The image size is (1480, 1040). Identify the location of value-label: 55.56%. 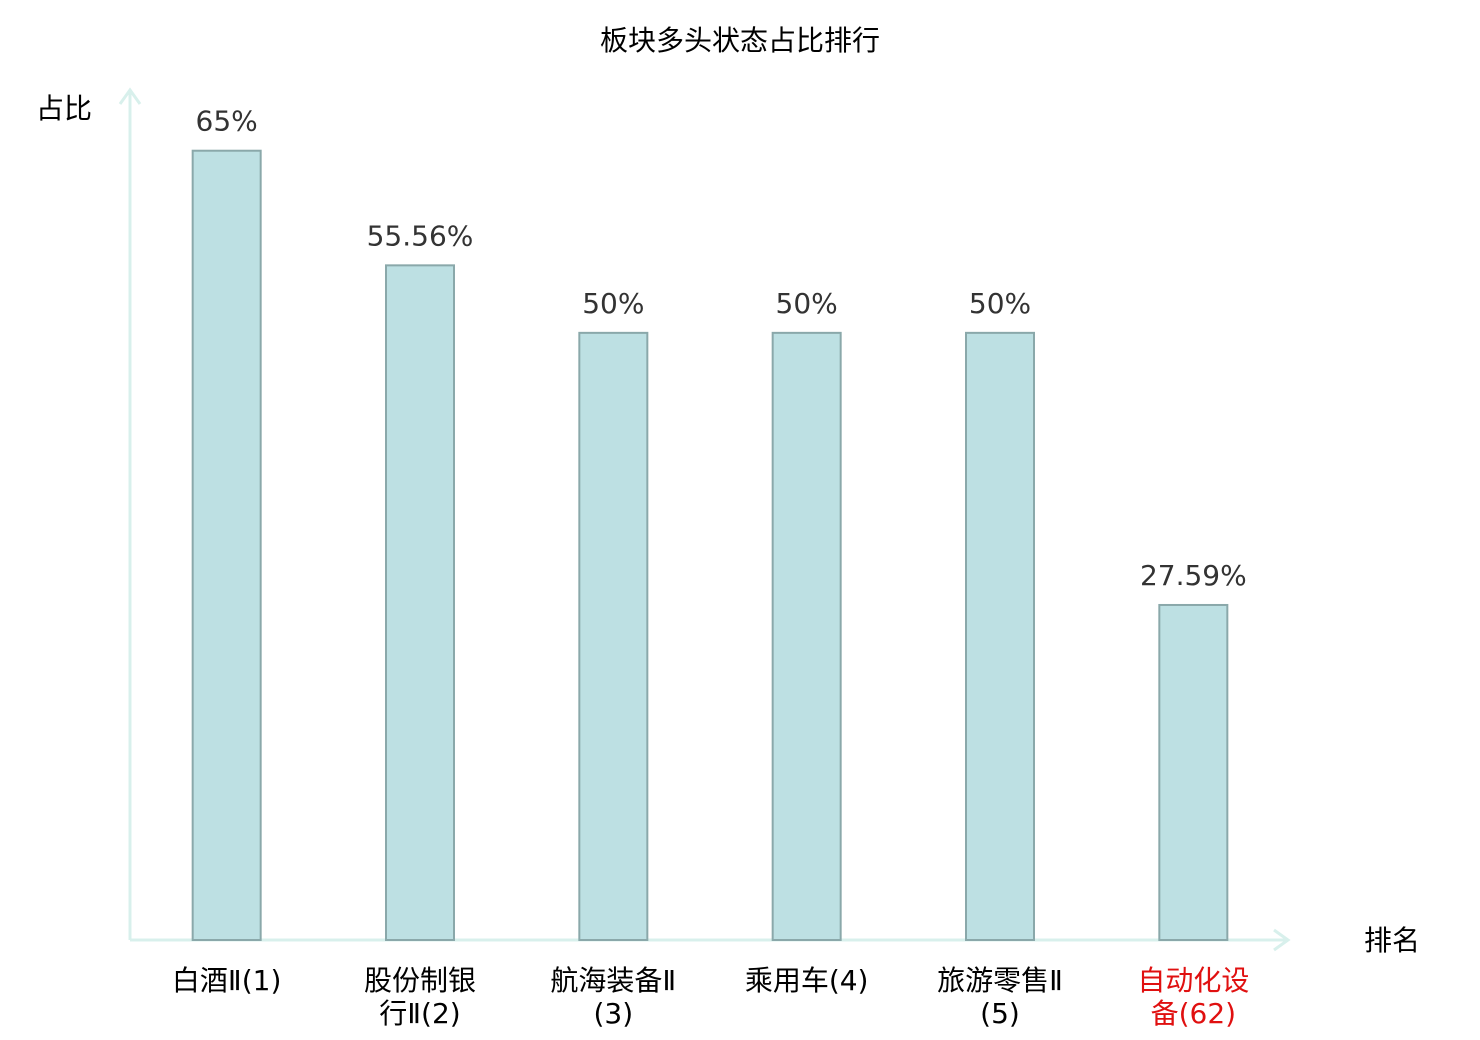
(420, 235).